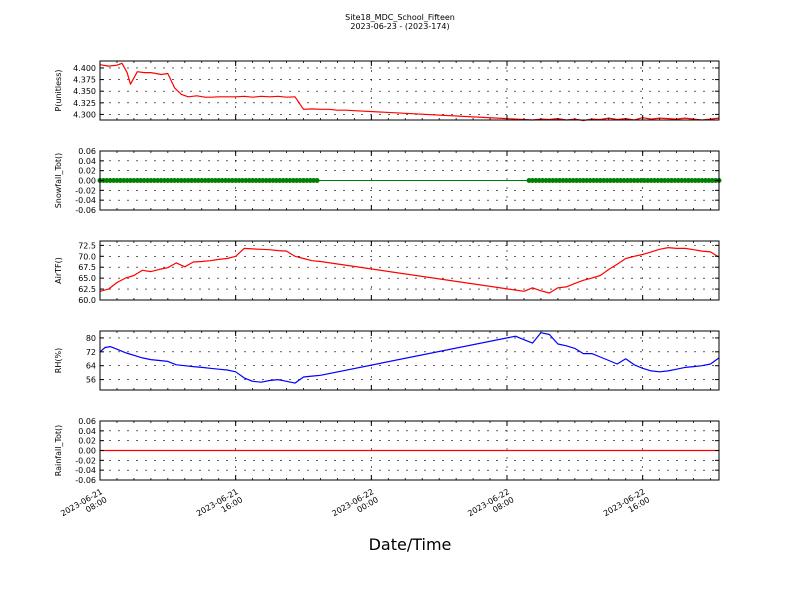 This screenshot has height=600, width=800. I want to click on data-point, so click(317, 180).